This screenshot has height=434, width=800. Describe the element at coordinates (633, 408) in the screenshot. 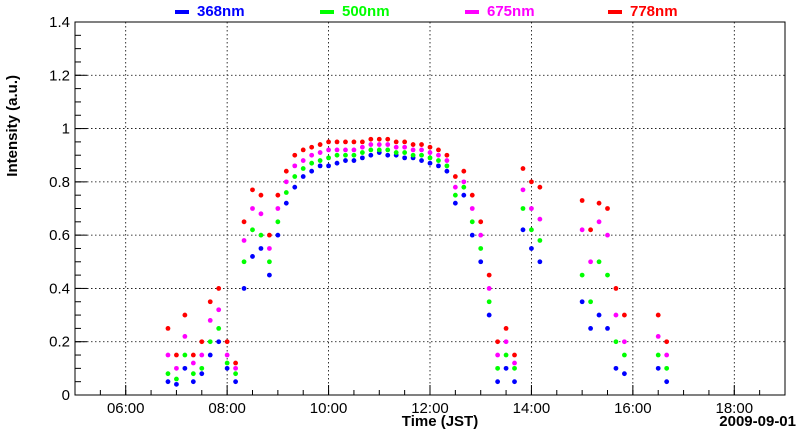

I see `x-tick-label: 16:00` at that location.